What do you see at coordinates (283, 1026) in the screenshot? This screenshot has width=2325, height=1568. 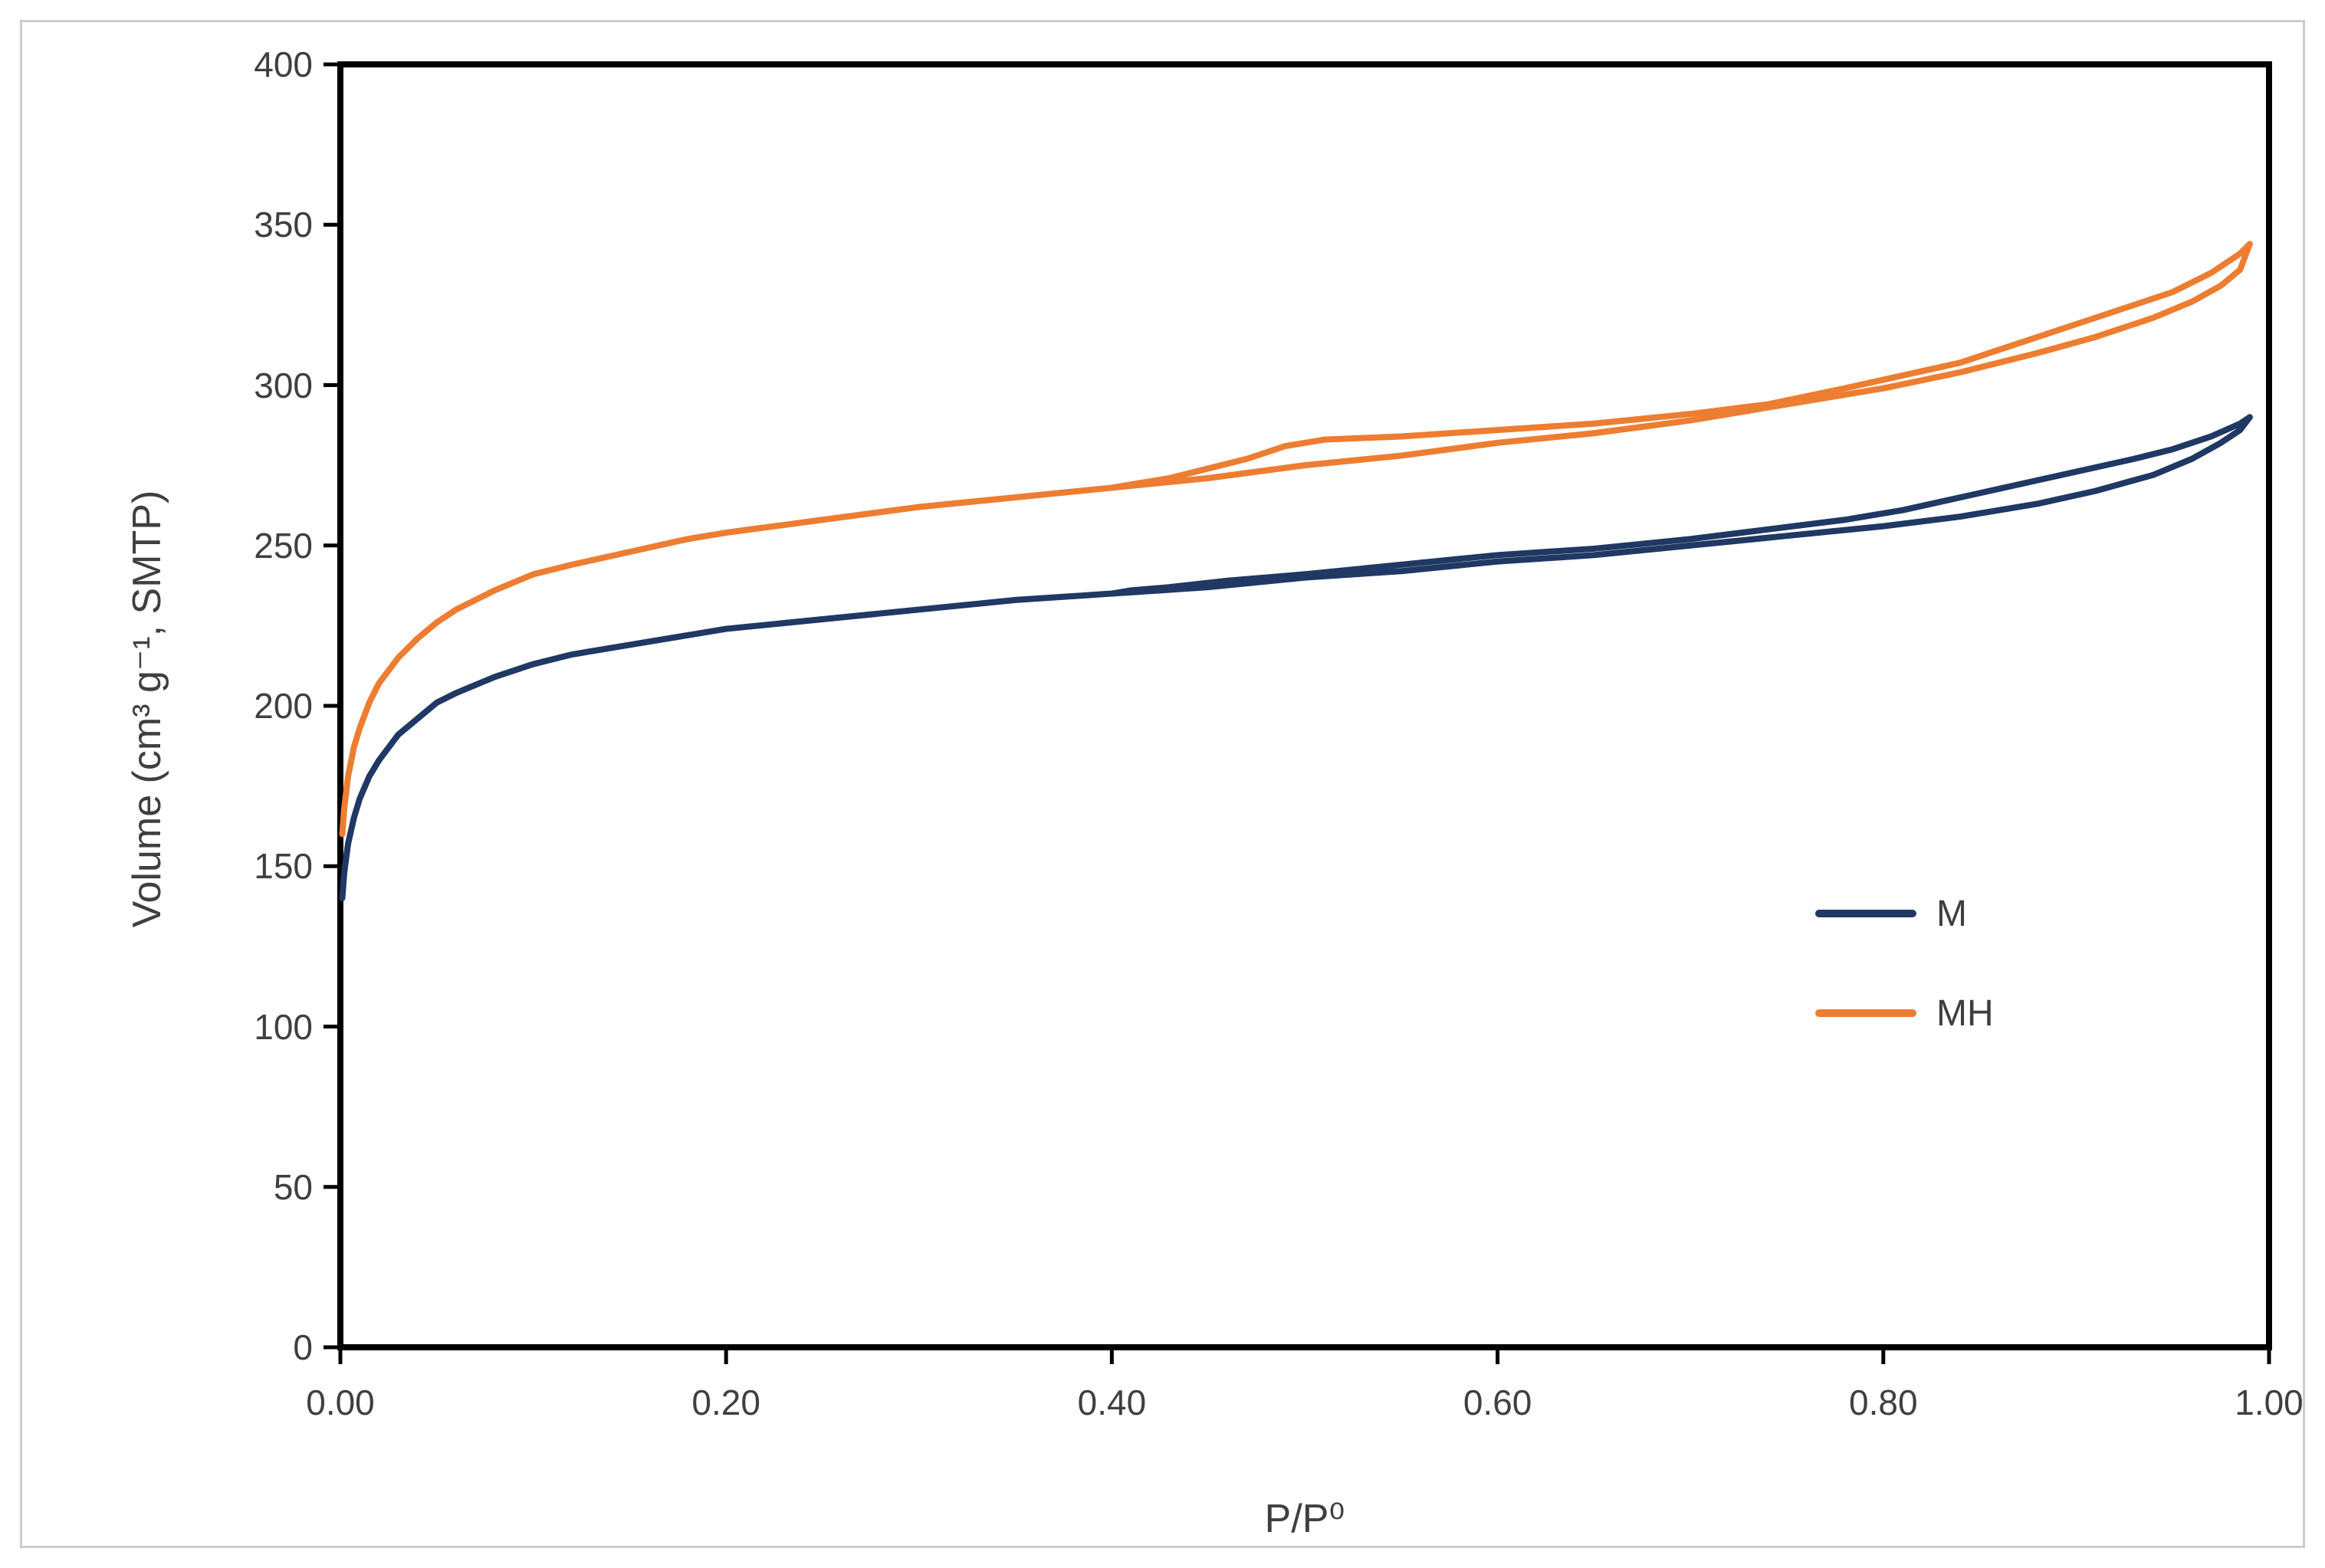 I see `y-tick-label: 100` at bounding box center [283, 1026].